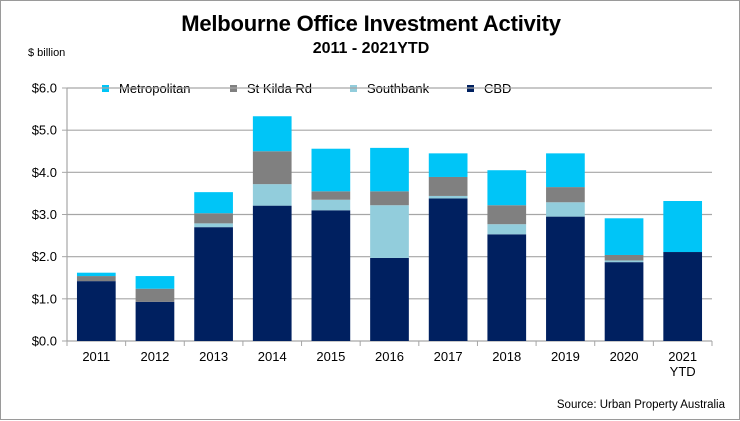 The width and height of the screenshot is (740, 421). I want to click on x-tick-label: 2020, so click(624, 356).